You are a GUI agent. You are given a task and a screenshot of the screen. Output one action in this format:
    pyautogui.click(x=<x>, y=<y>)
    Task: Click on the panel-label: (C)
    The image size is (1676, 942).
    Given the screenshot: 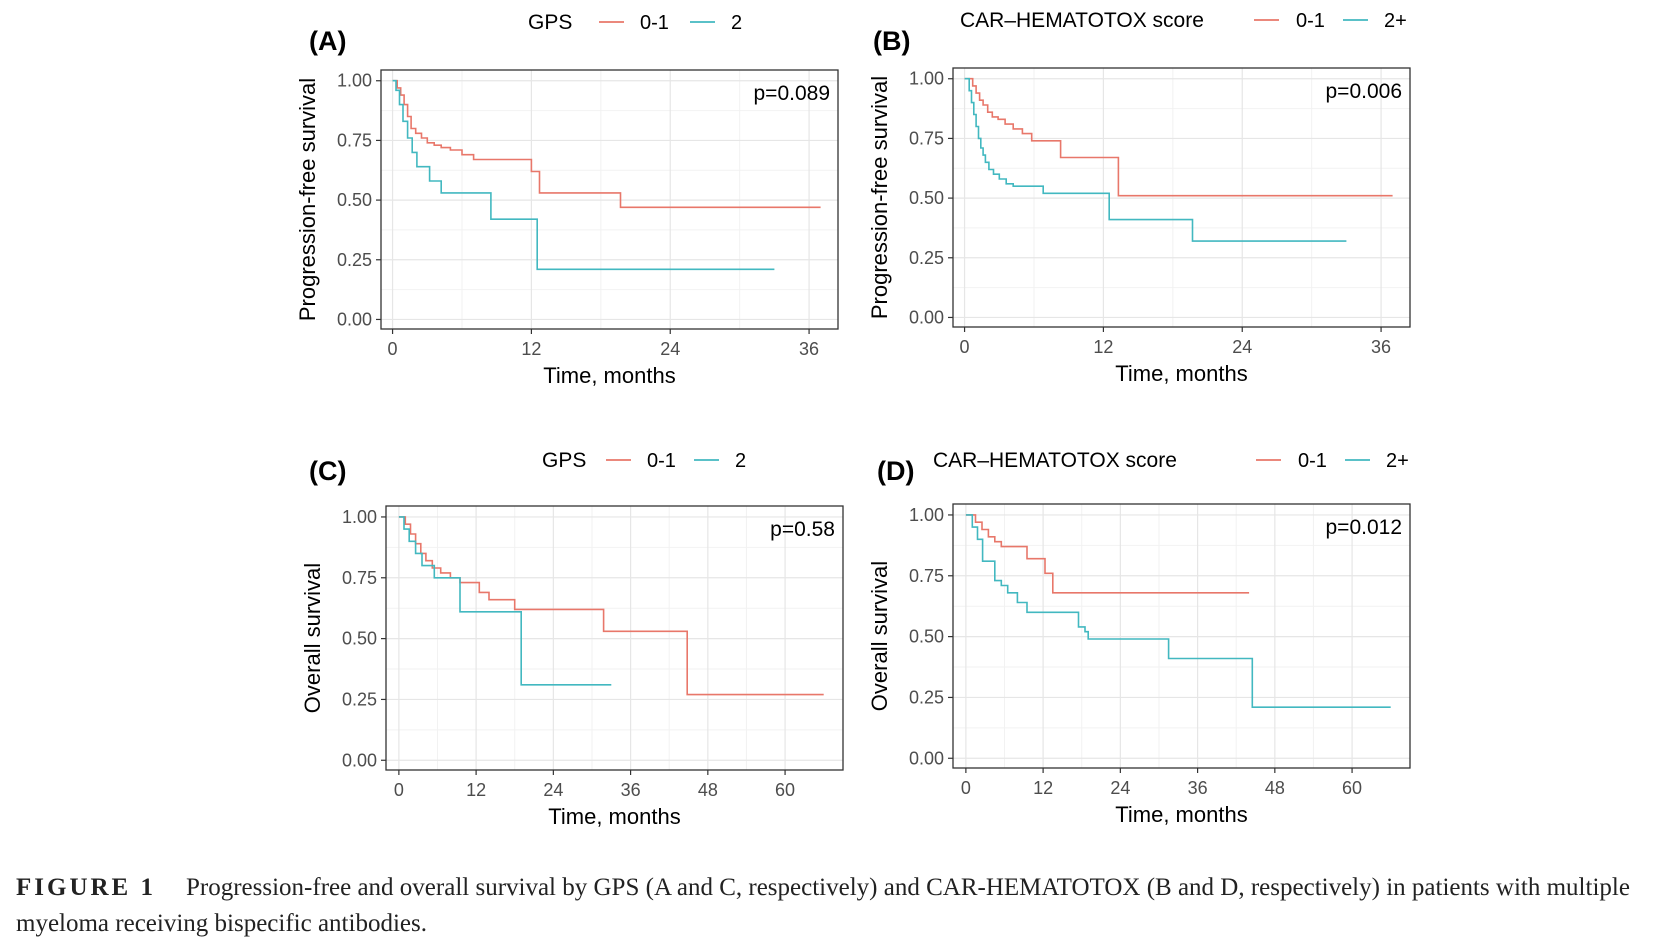 What is the action you would take?
    pyautogui.click(x=327, y=471)
    